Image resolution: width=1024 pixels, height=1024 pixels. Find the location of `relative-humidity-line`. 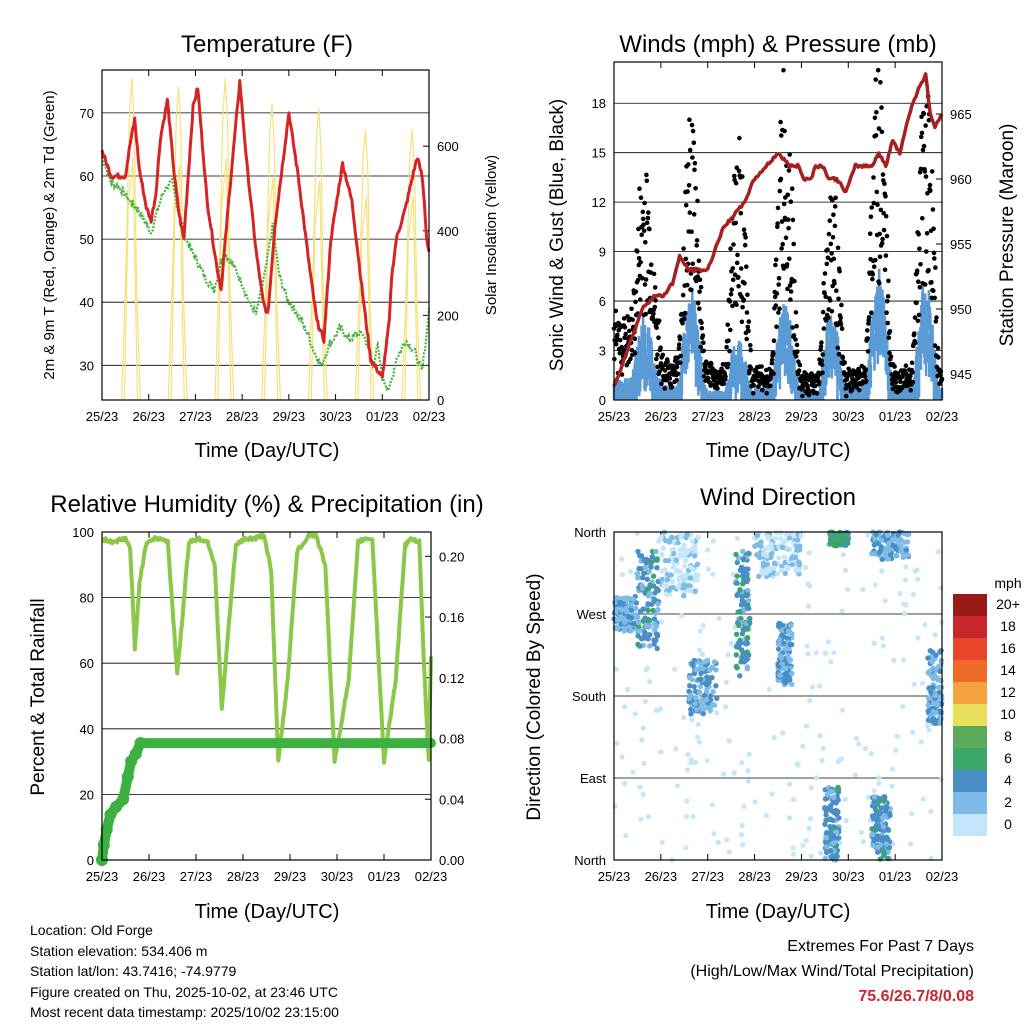

relative-humidity-line is located at coordinates (266, 648).